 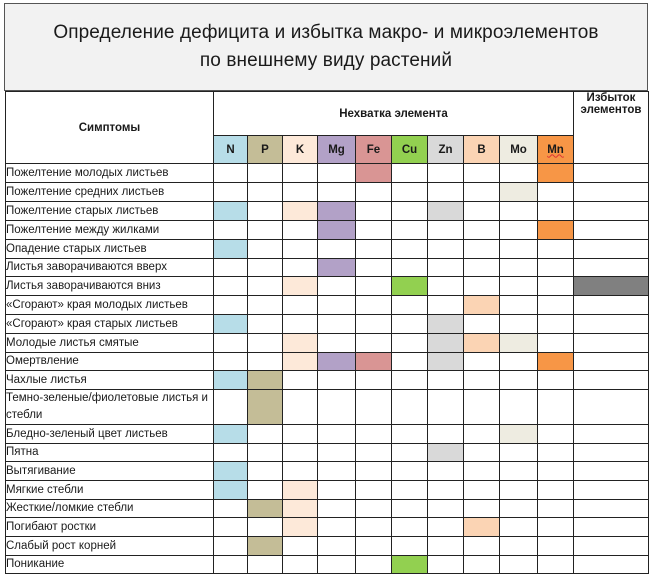 What do you see at coordinates (555, 149) in the screenshot?
I see `element-header-mn: Mn` at bounding box center [555, 149].